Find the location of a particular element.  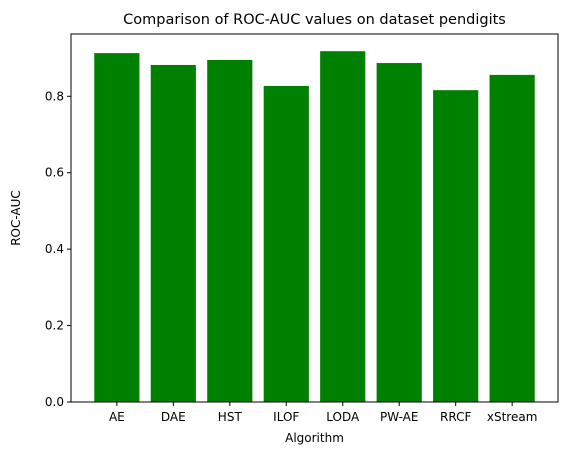

y-tick-label: 0.2 is located at coordinates (54, 326).